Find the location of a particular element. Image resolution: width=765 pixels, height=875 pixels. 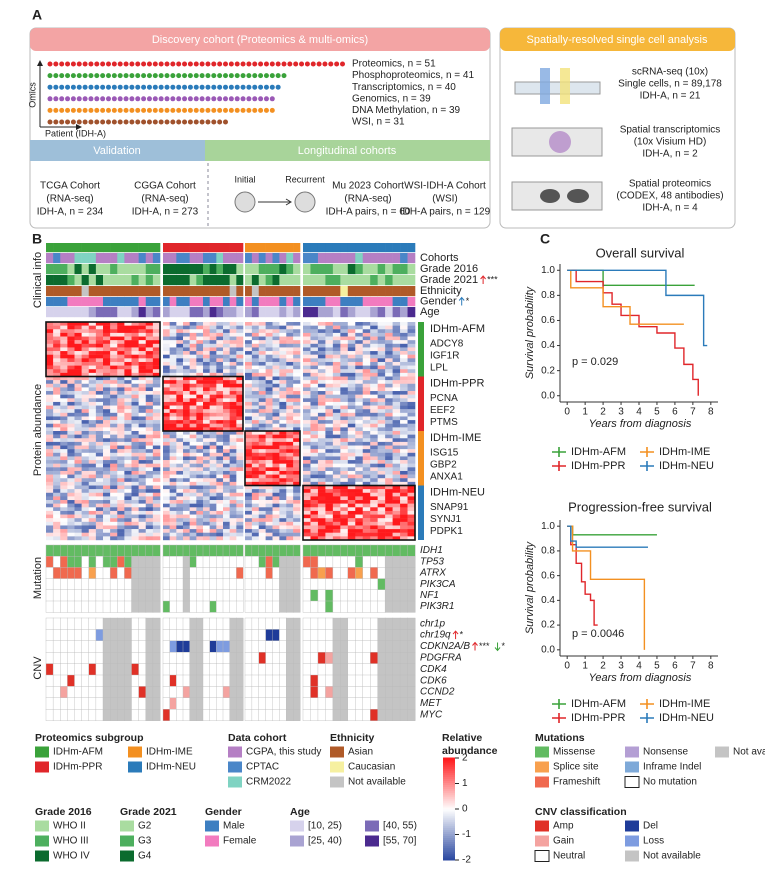

cohort-text: Mu 2023 Cohort is located at coordinates (368, 186).